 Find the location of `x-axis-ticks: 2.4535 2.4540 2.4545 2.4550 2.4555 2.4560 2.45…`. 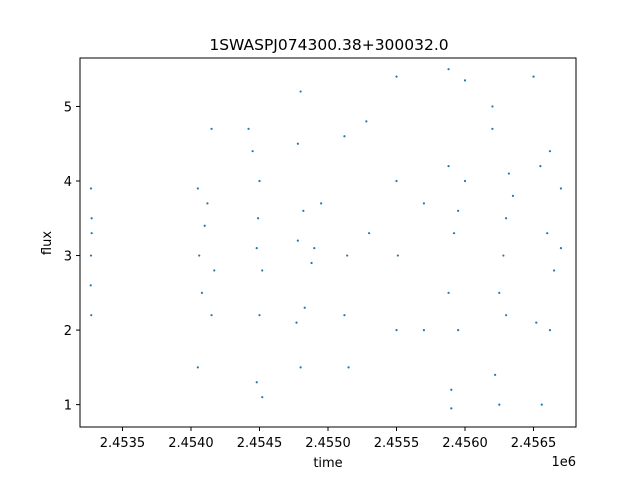

x-axis-ticks: 2.4535 2.4540 2.4545 2.4550 2.4555 2.4560 2.45… is located at coordinates (328, 439).